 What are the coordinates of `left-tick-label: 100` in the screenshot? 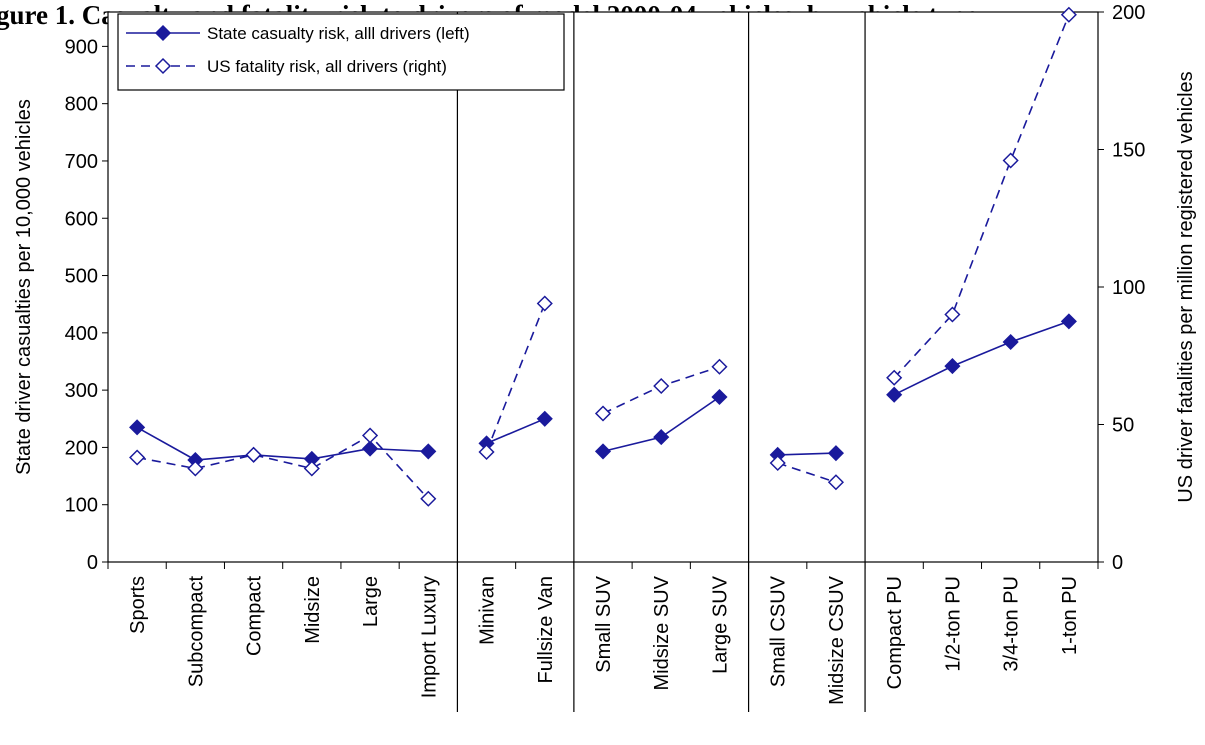 It's located at (81, 506).